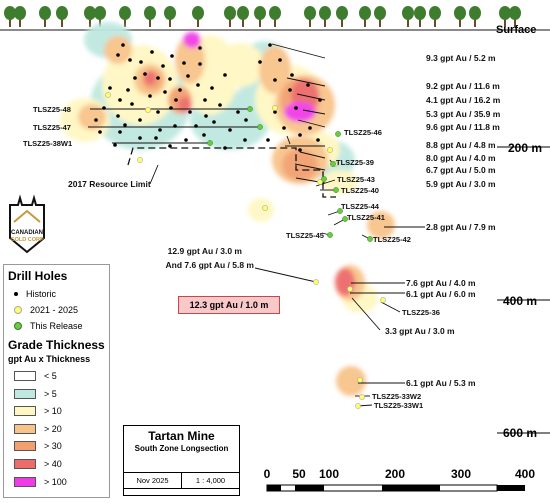  I want to click on legend-grade-item: > 5, so click(35, 393).